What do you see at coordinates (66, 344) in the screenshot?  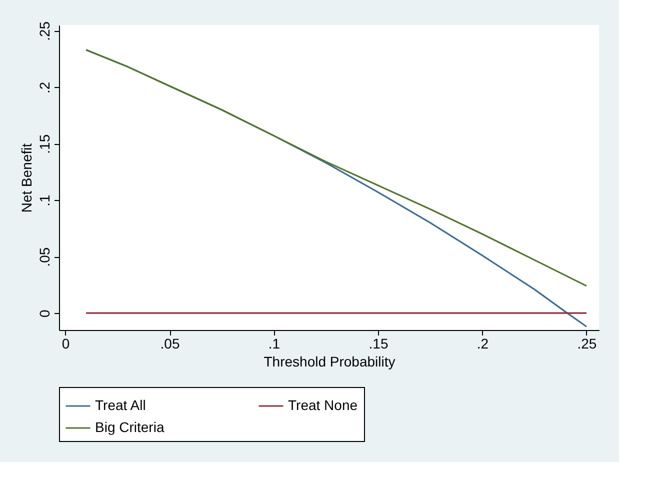 I see `x-tick-label: 0` at bounding box center [66, 344].